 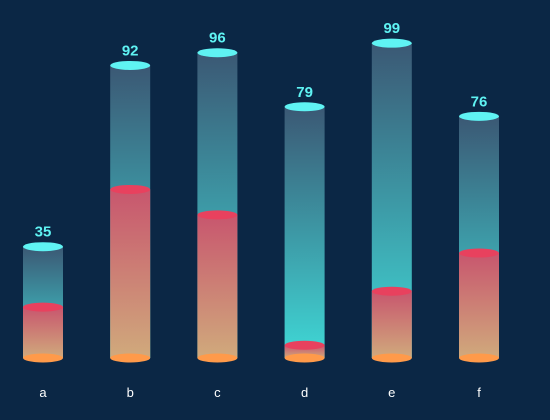 What do you see at coordinates (217, 392) in the screenshot?
I see `category-label-c: c` at bounding box center [217, 392].